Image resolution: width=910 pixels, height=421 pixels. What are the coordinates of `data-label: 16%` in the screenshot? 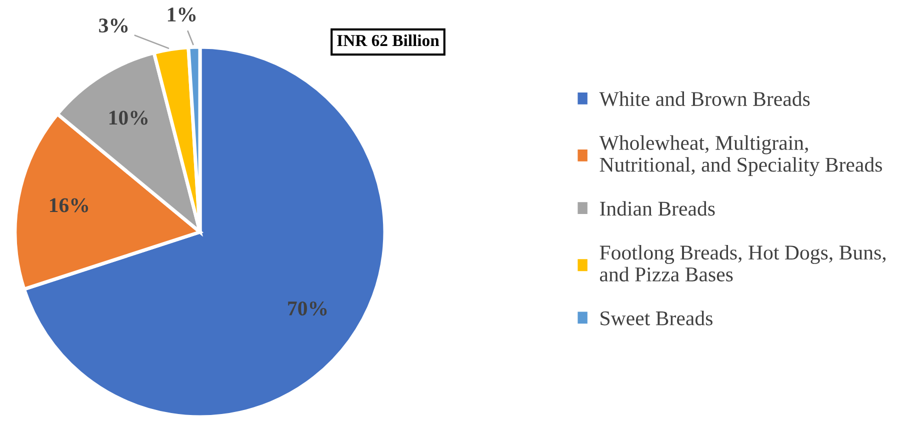 It's located at (69, 205).